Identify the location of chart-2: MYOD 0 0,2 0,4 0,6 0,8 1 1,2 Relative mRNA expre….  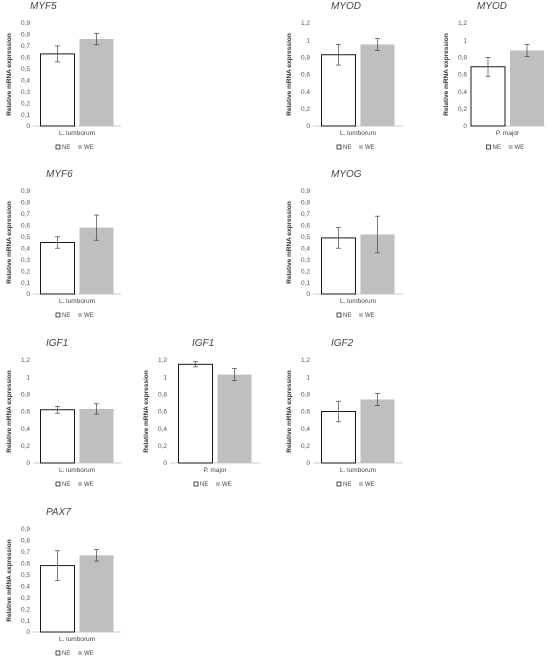
(344, 76).